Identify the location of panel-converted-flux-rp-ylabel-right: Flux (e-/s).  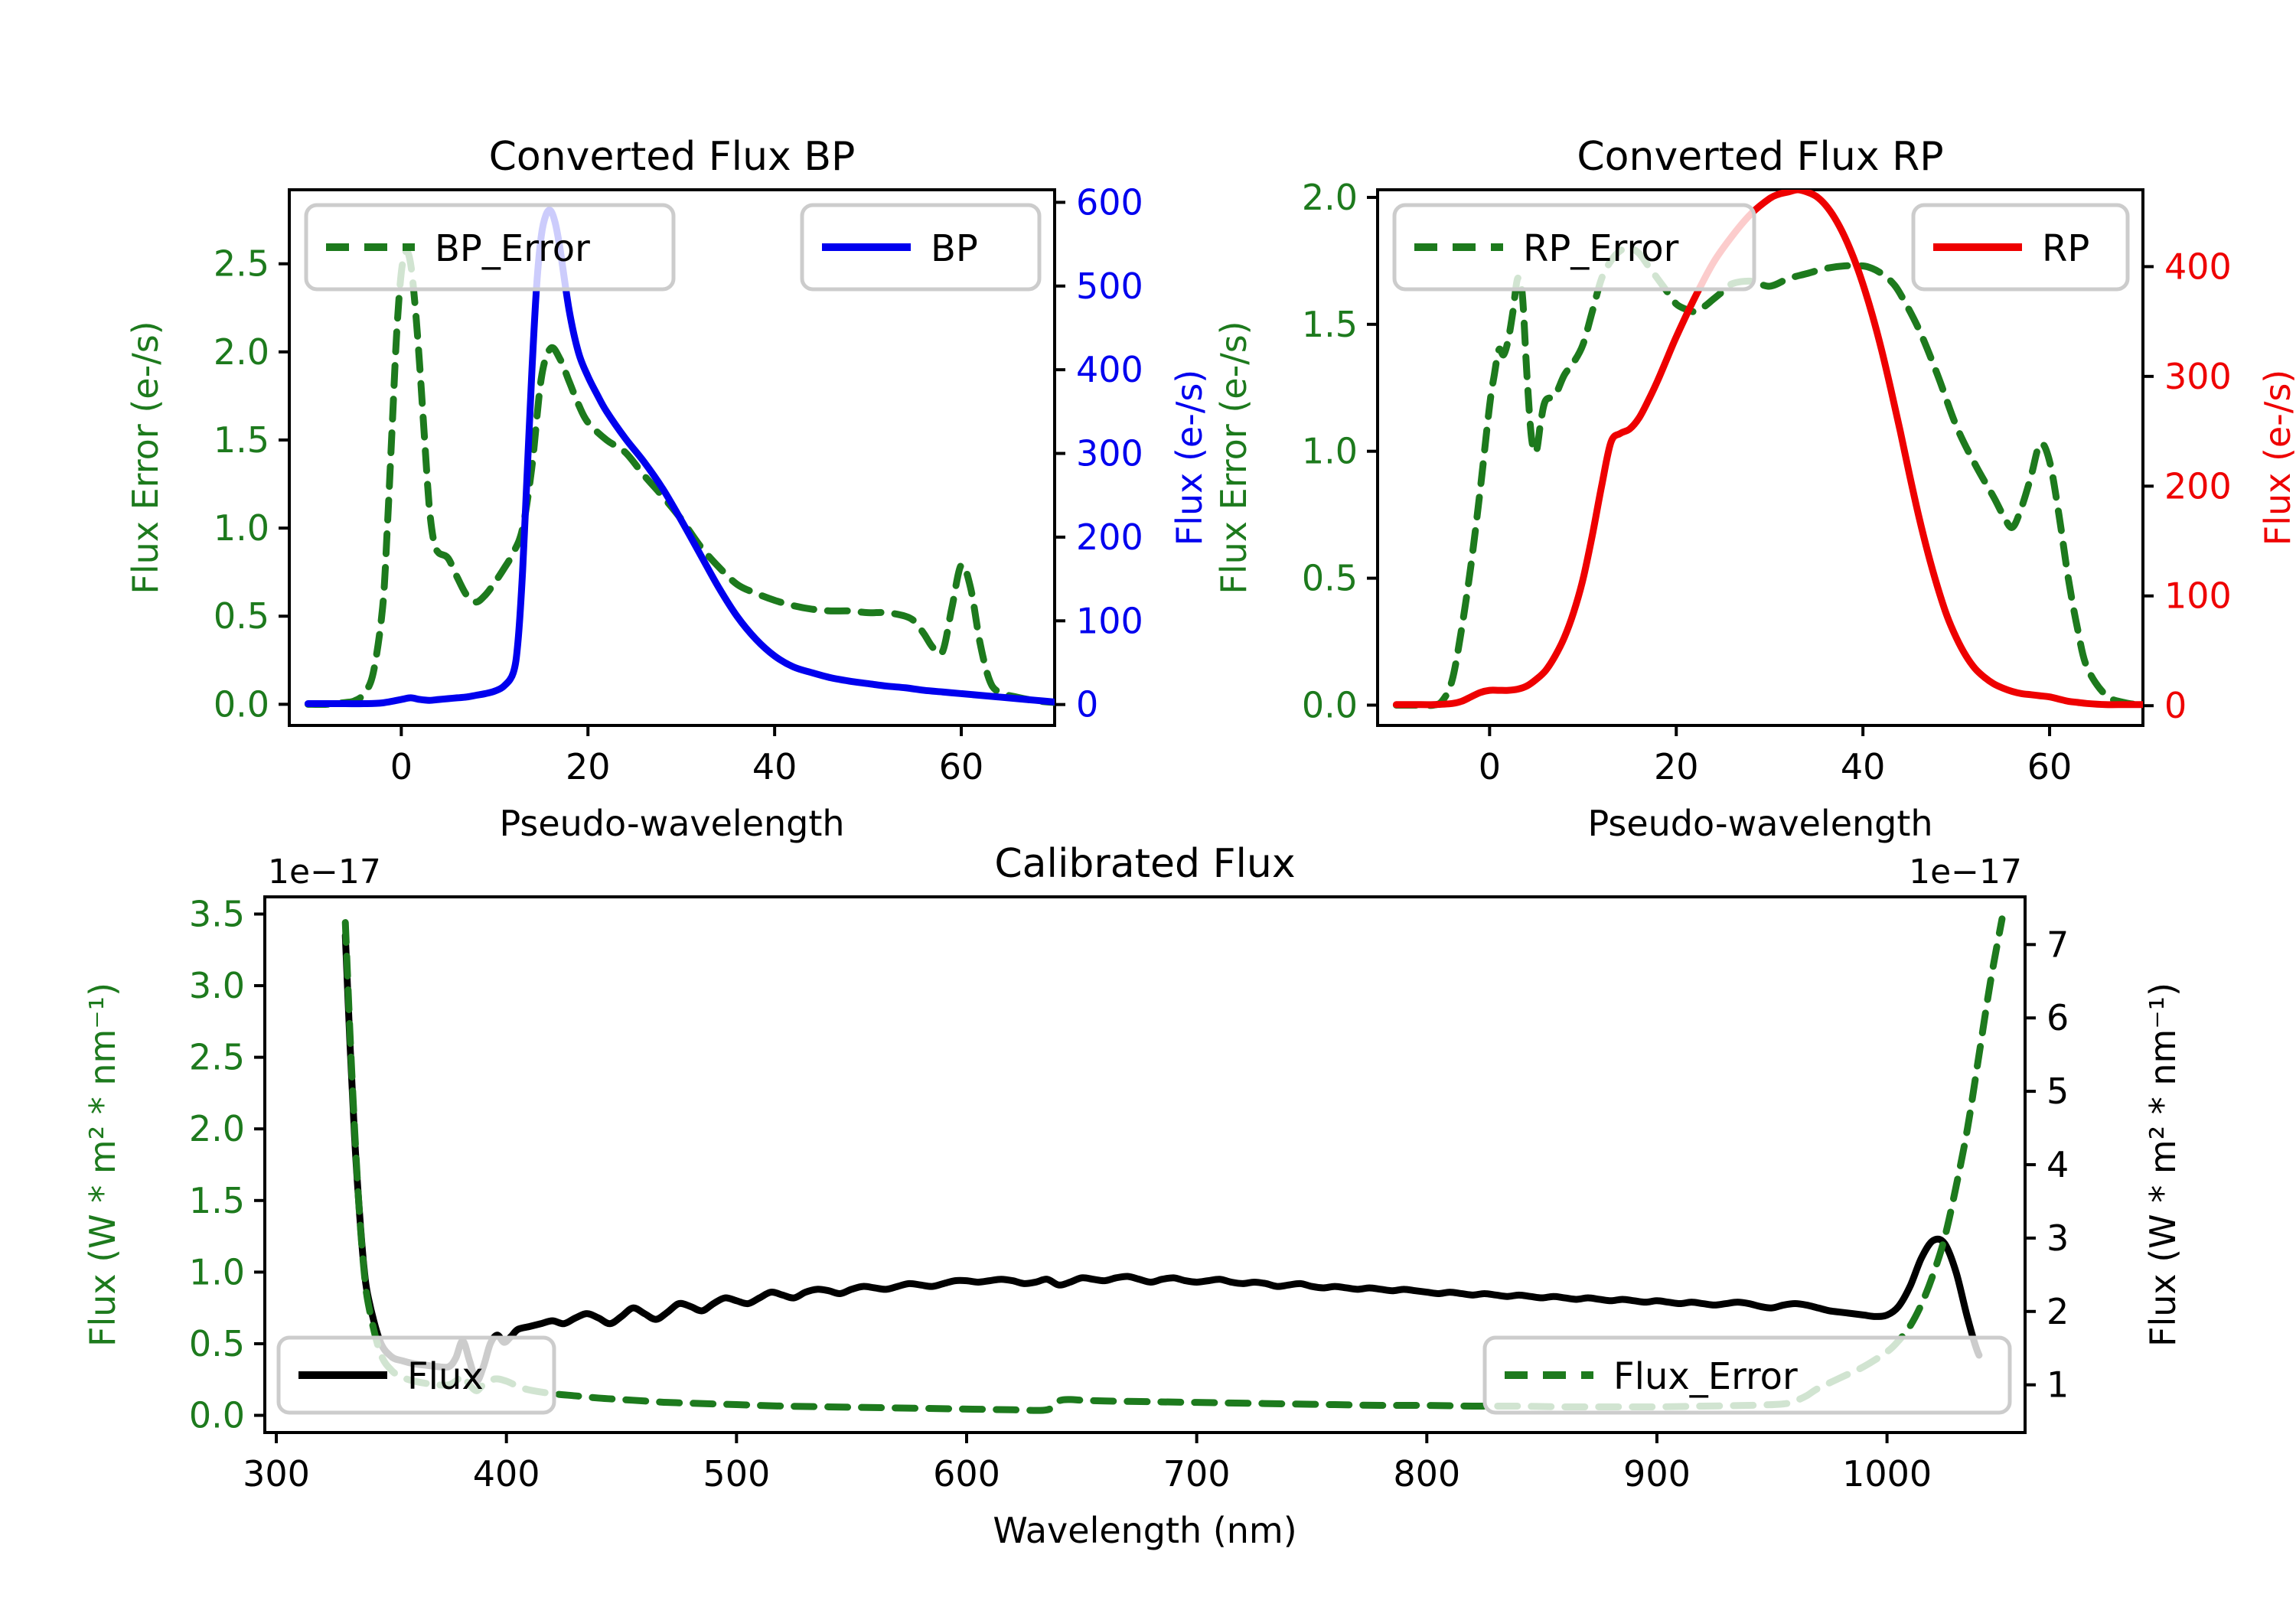
(2276, 458).